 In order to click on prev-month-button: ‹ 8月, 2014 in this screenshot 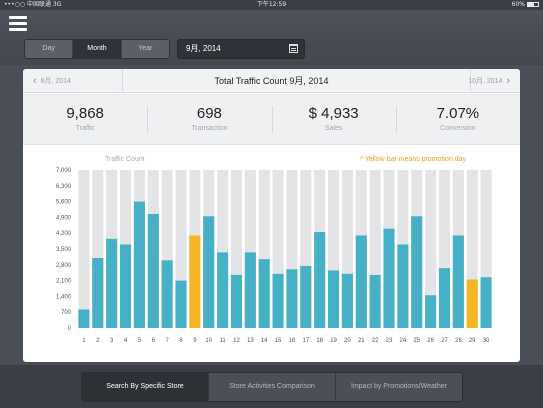, I will do `click(52, 81)`.